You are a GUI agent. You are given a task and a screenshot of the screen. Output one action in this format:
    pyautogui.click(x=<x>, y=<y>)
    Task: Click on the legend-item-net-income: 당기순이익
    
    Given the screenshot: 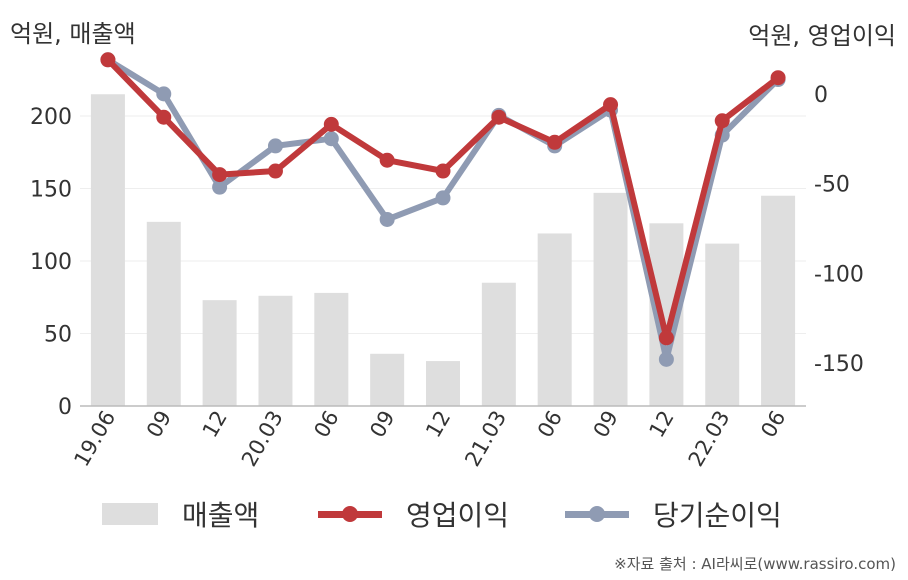 What is the action you would take?
    pyautogui.click(x=673, y=514)
    